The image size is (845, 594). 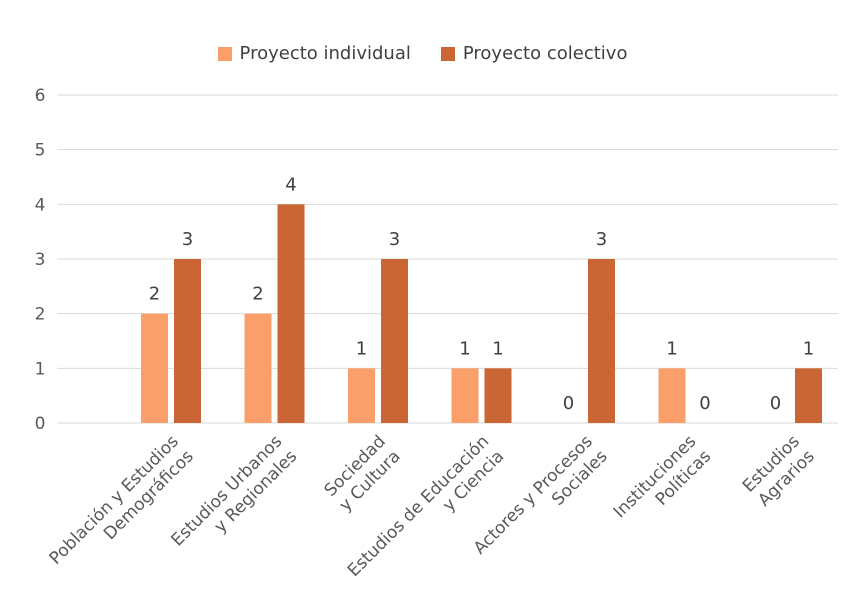 I want to click on y-tick-label: 4, so click(x=40, y=205).